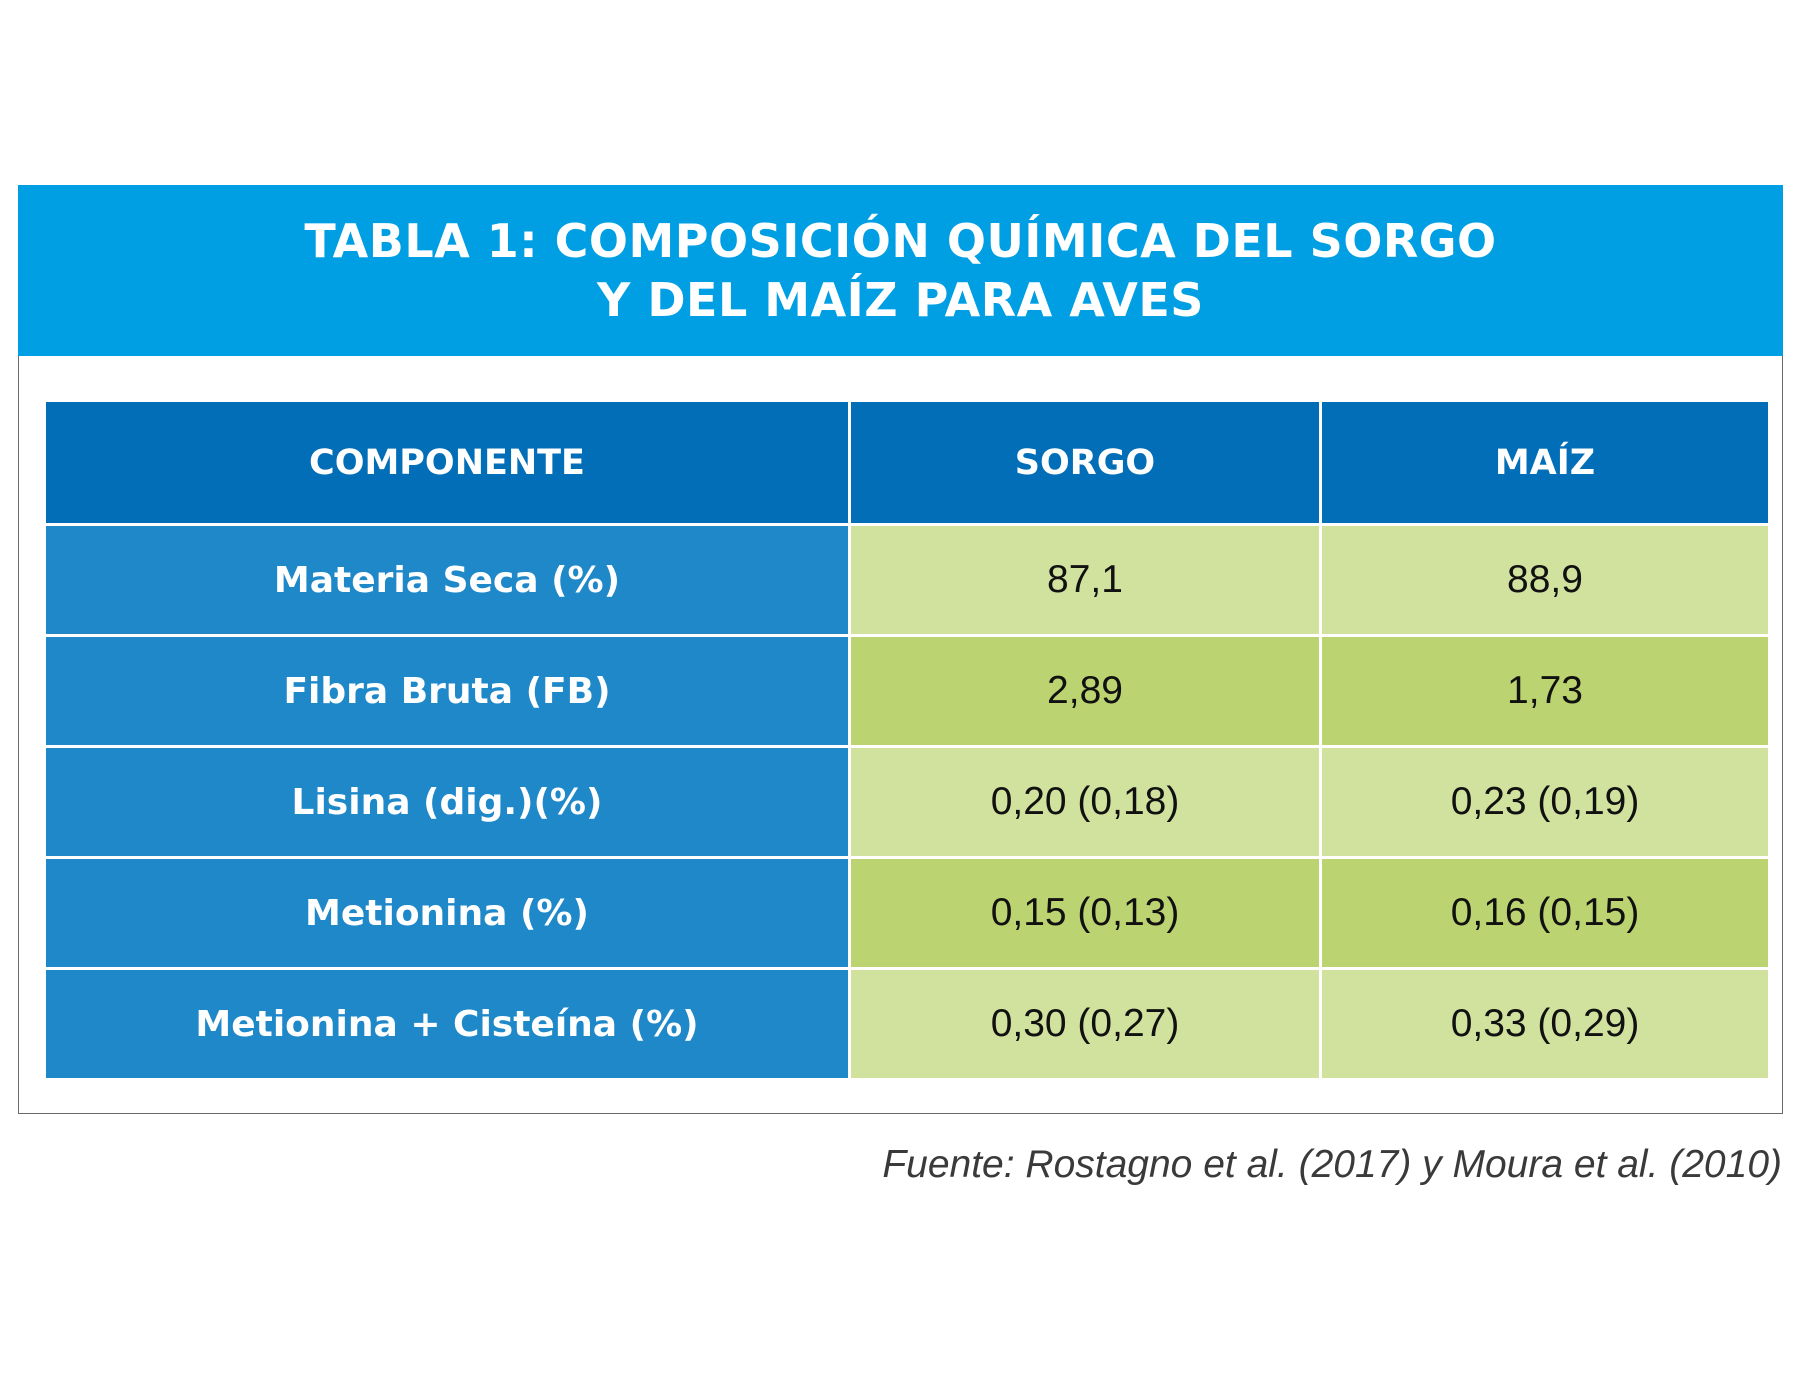 The image size is (1800, 1400). I want to click on column-header-maiz: MAÍZ, so click(1545, 462).